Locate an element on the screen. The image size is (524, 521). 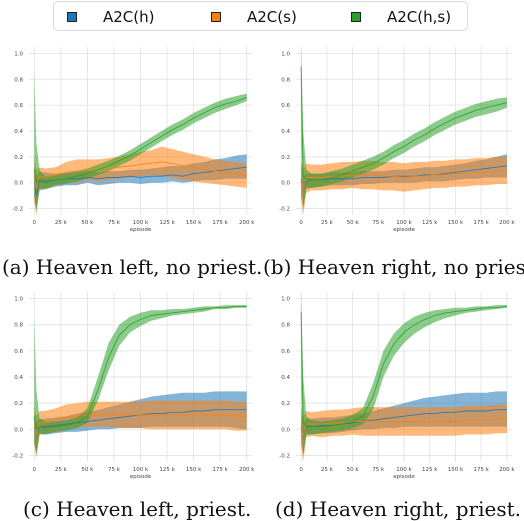
band-a-c-s- is located at coordinates (140, 180).